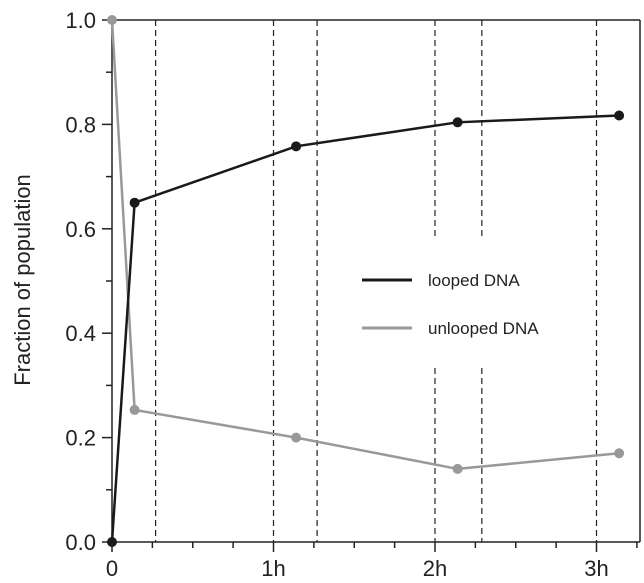 This screenshot has height=583, width=644. I want to click on y-axis-title: Fraction of population, so click(22, 280).